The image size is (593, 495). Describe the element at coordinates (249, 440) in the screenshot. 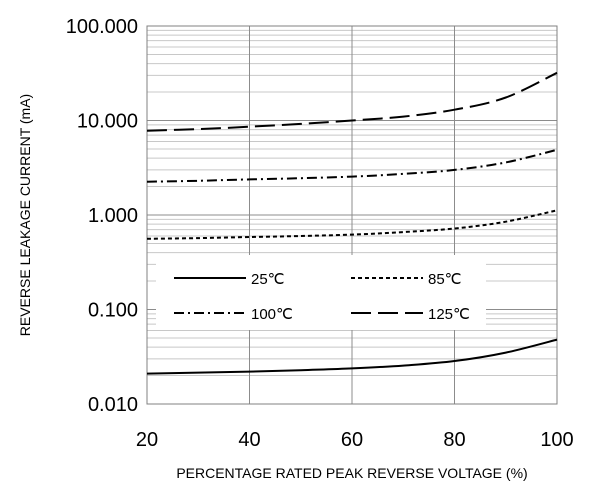

I see `x-tick-label: 40` at that location.